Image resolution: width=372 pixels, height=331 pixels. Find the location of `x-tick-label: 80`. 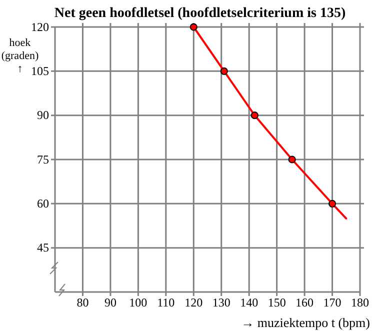

x-tick-label: 80 is located at coordinates (82, 303).